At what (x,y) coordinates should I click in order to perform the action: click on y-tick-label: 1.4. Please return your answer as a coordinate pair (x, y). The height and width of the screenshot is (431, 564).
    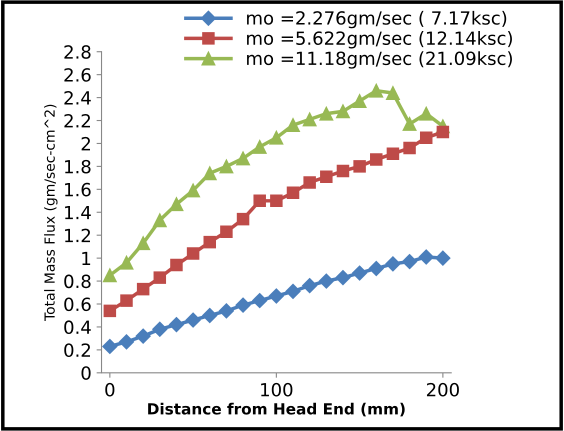
    Looking at the image, I should click on (78, 213).